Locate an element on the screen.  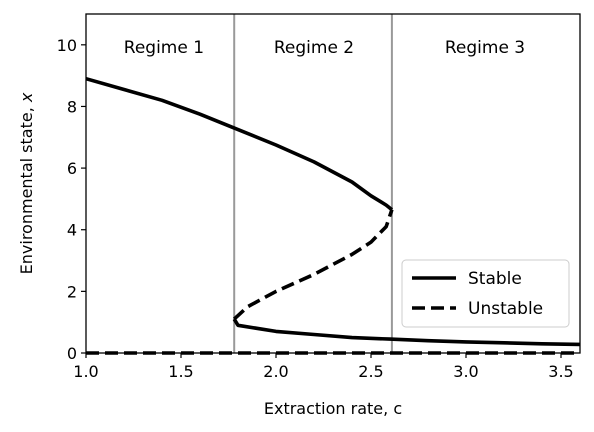
legend-label-stable: Stable is located at coordinates (495, 279).